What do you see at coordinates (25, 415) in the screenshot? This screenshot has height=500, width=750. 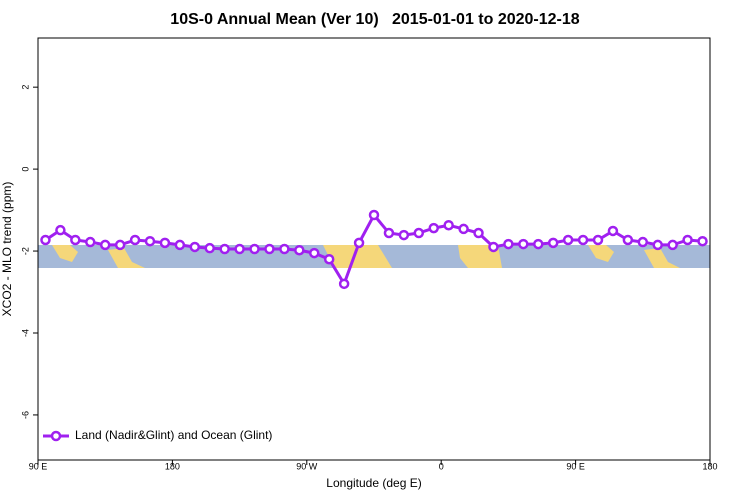 I see `y-tick-label: -6` at bounding box center [25, 415].